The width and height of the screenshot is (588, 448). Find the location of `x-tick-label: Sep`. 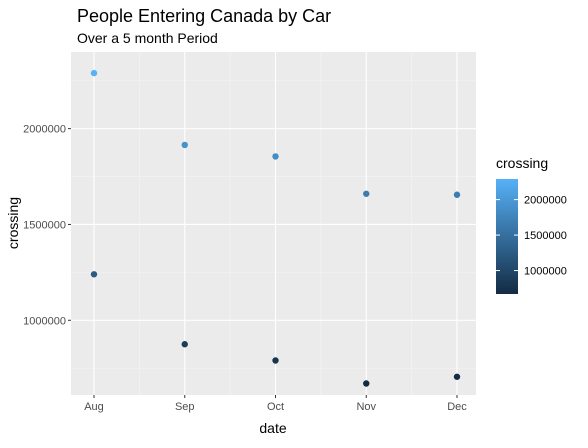

x-tick-label: Sep is located at coordinates (185, 407).